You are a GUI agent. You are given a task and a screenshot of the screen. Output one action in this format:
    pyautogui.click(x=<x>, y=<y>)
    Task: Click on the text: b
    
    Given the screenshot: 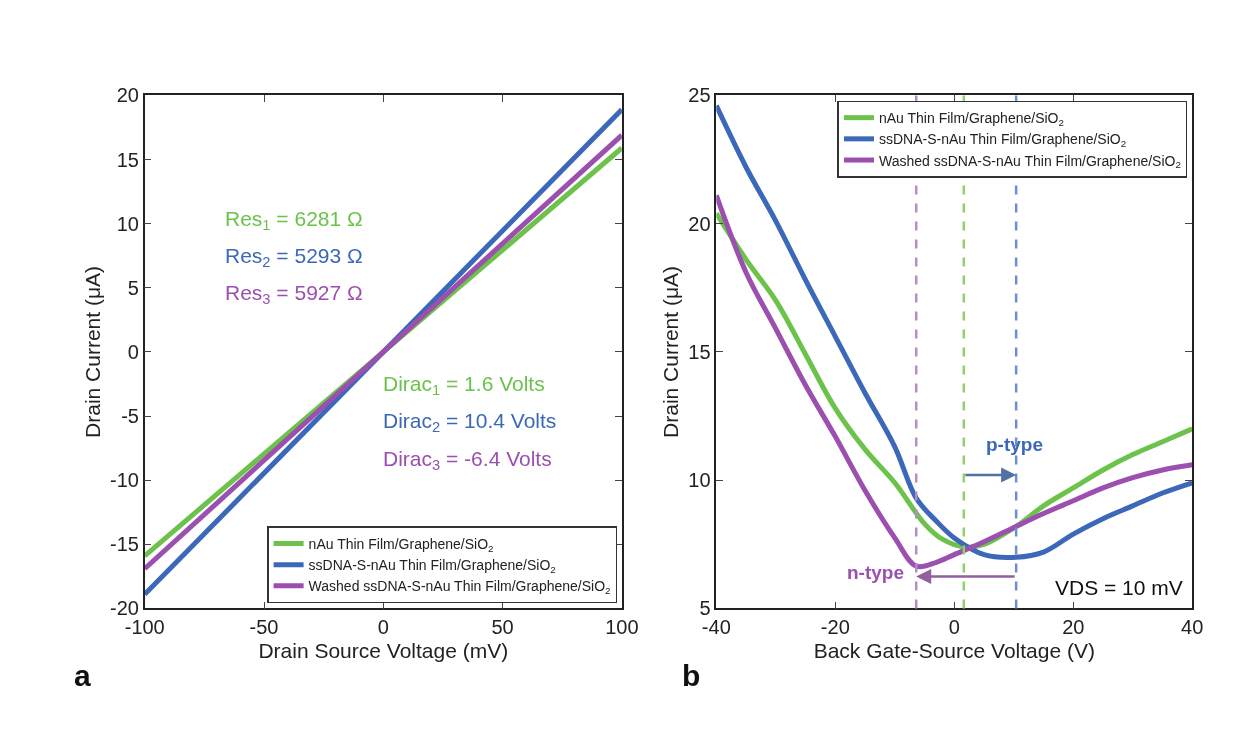 What is the action you would take?
    pyautogui.click(x=691, y=675)
    